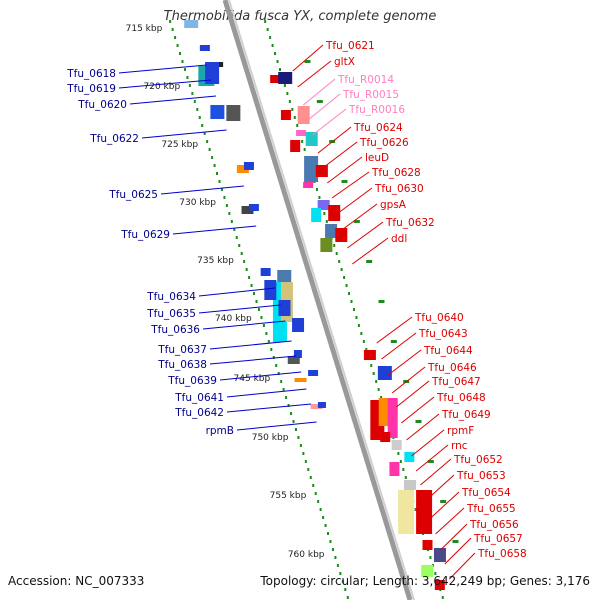 Image resolution: width=600 pixels, height=600 pixels. What do you see at coordinates (114, 139) in the screenshot?
I see `left-gene-label: Tfu_0622` at bounding box center [114, 139].